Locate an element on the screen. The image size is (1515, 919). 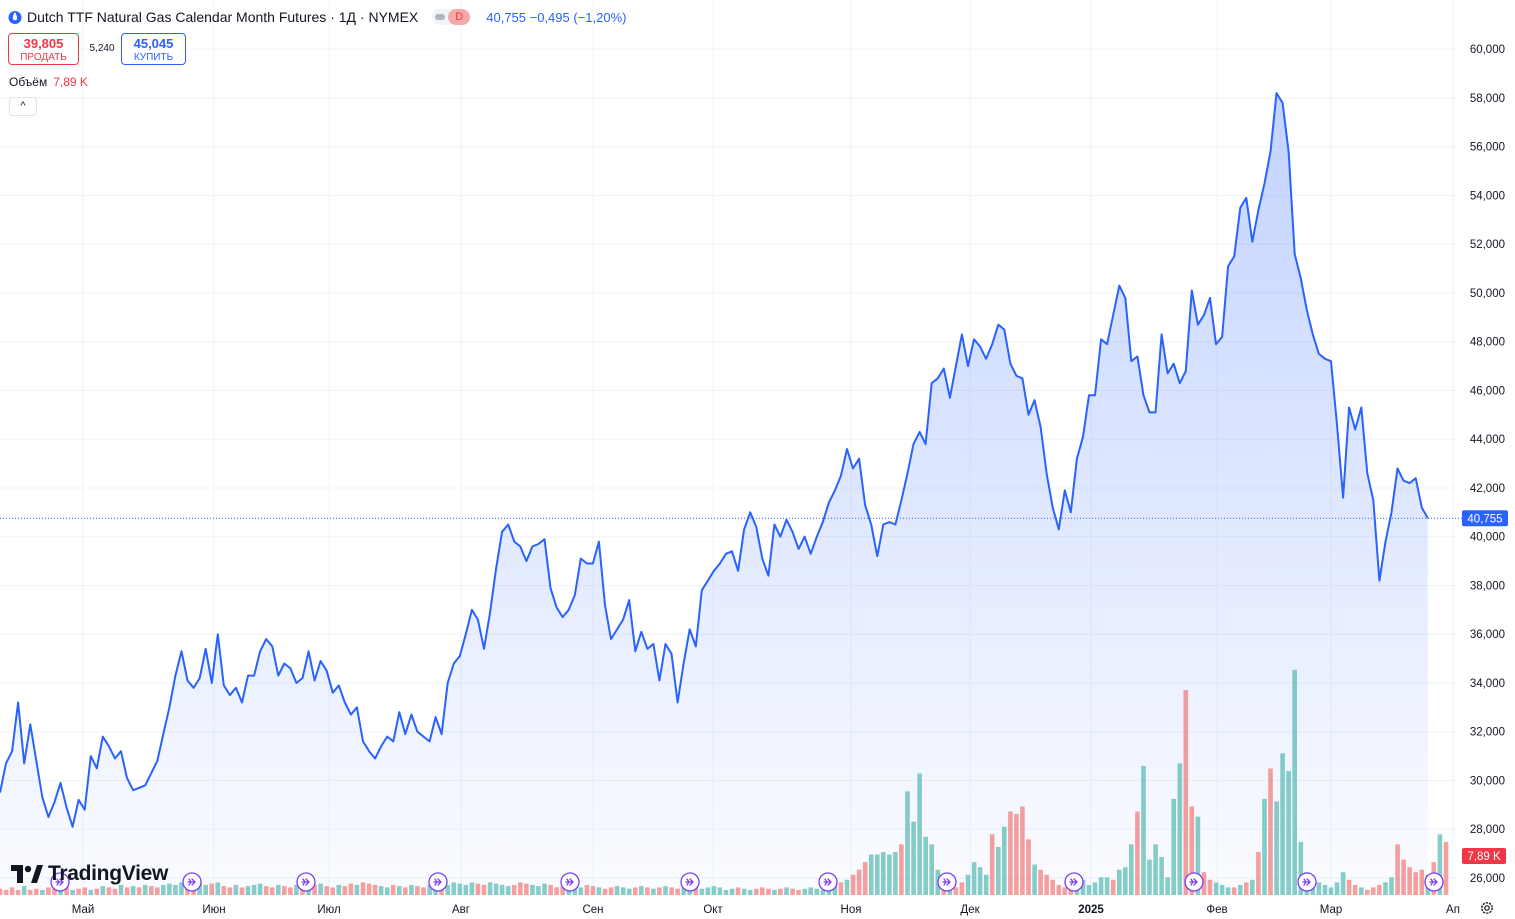
time-axis: Май Июн Июл Авг Сен Окт Ноя Дек 2025 Фев Мар Ап is located at coordinates (766, 910).